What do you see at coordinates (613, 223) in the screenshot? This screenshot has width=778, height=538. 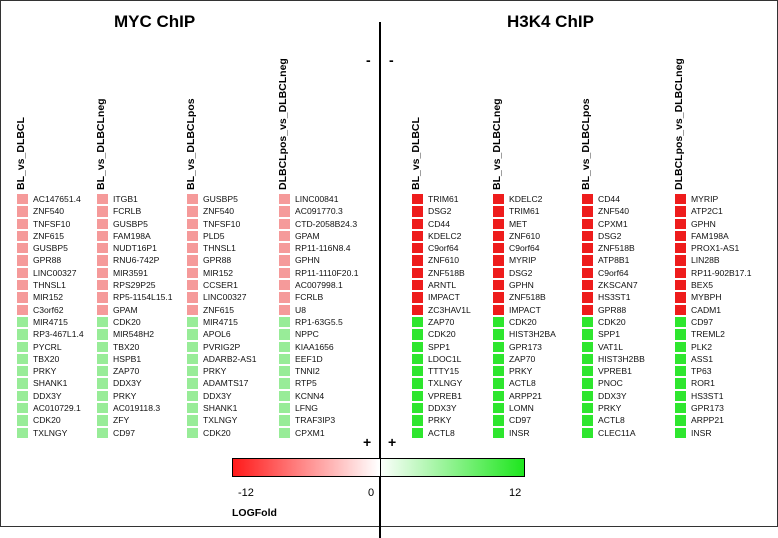 I see `gene-label: CPXM1` at bounding box center [613, 223].